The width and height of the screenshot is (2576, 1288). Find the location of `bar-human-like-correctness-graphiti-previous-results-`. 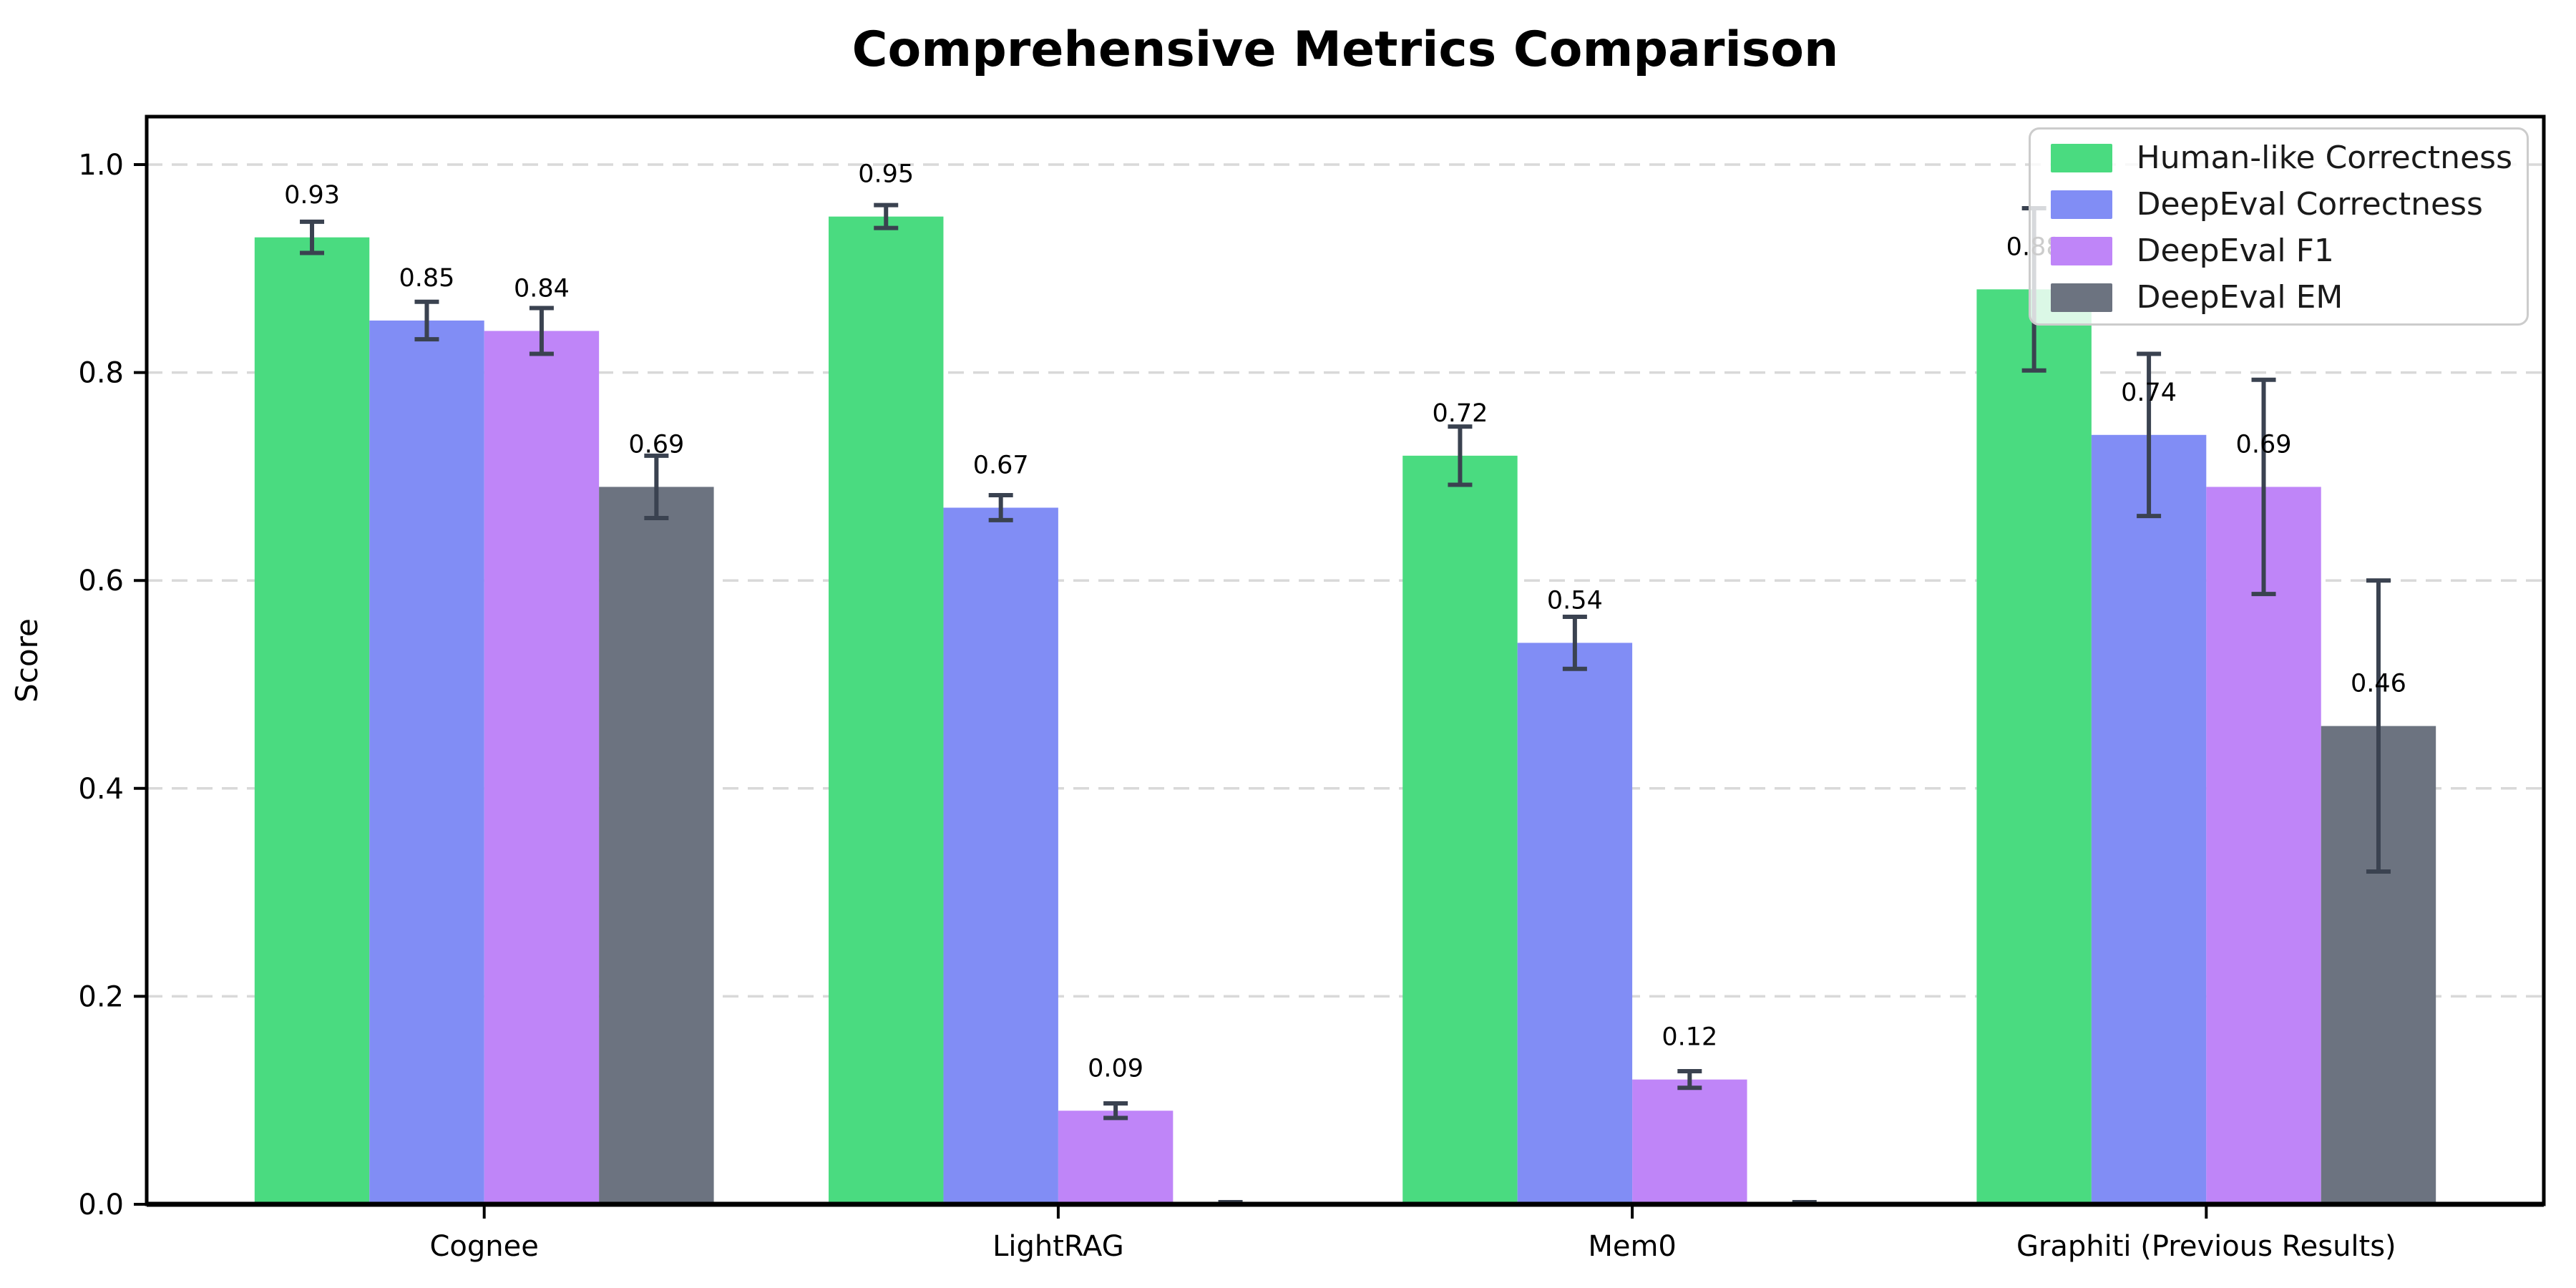

bar-human-like-correctness-graphiti-previous-results- is located at coordinates (2034, 746).